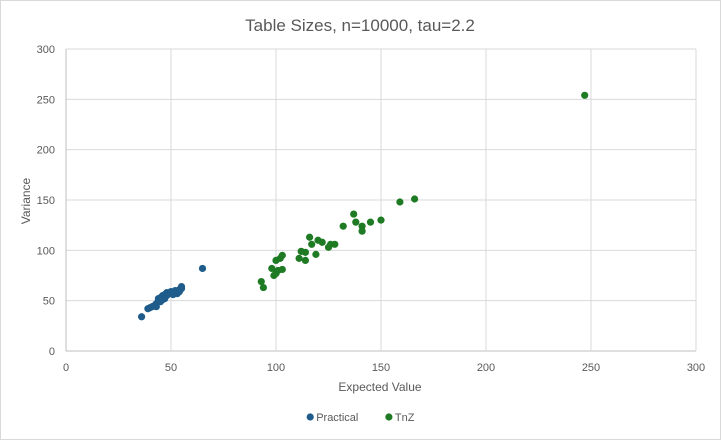  What do you see at coordinates (337, 418) in the screenshot?
I see `legend-label-practical: Practical` at bounding box center [337, 418].